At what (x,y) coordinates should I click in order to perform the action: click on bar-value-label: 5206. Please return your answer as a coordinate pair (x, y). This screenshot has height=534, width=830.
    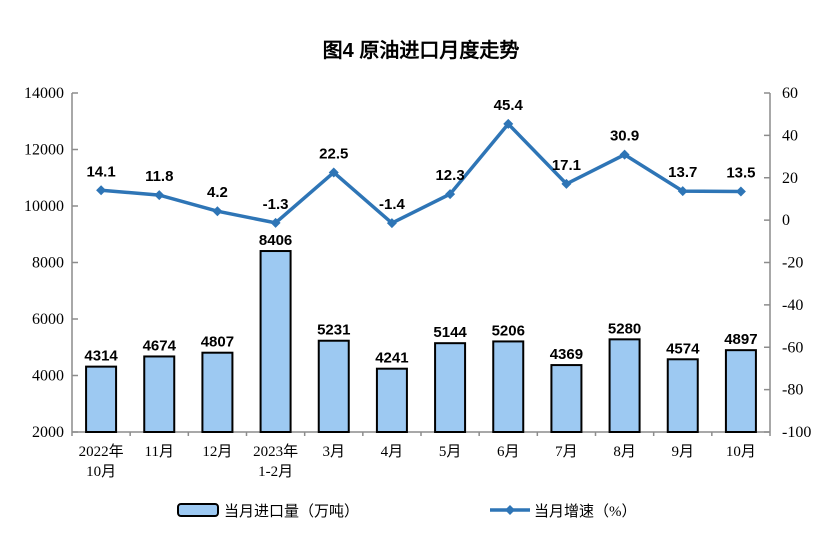
    Looking at the image, I should click on (508, 330).